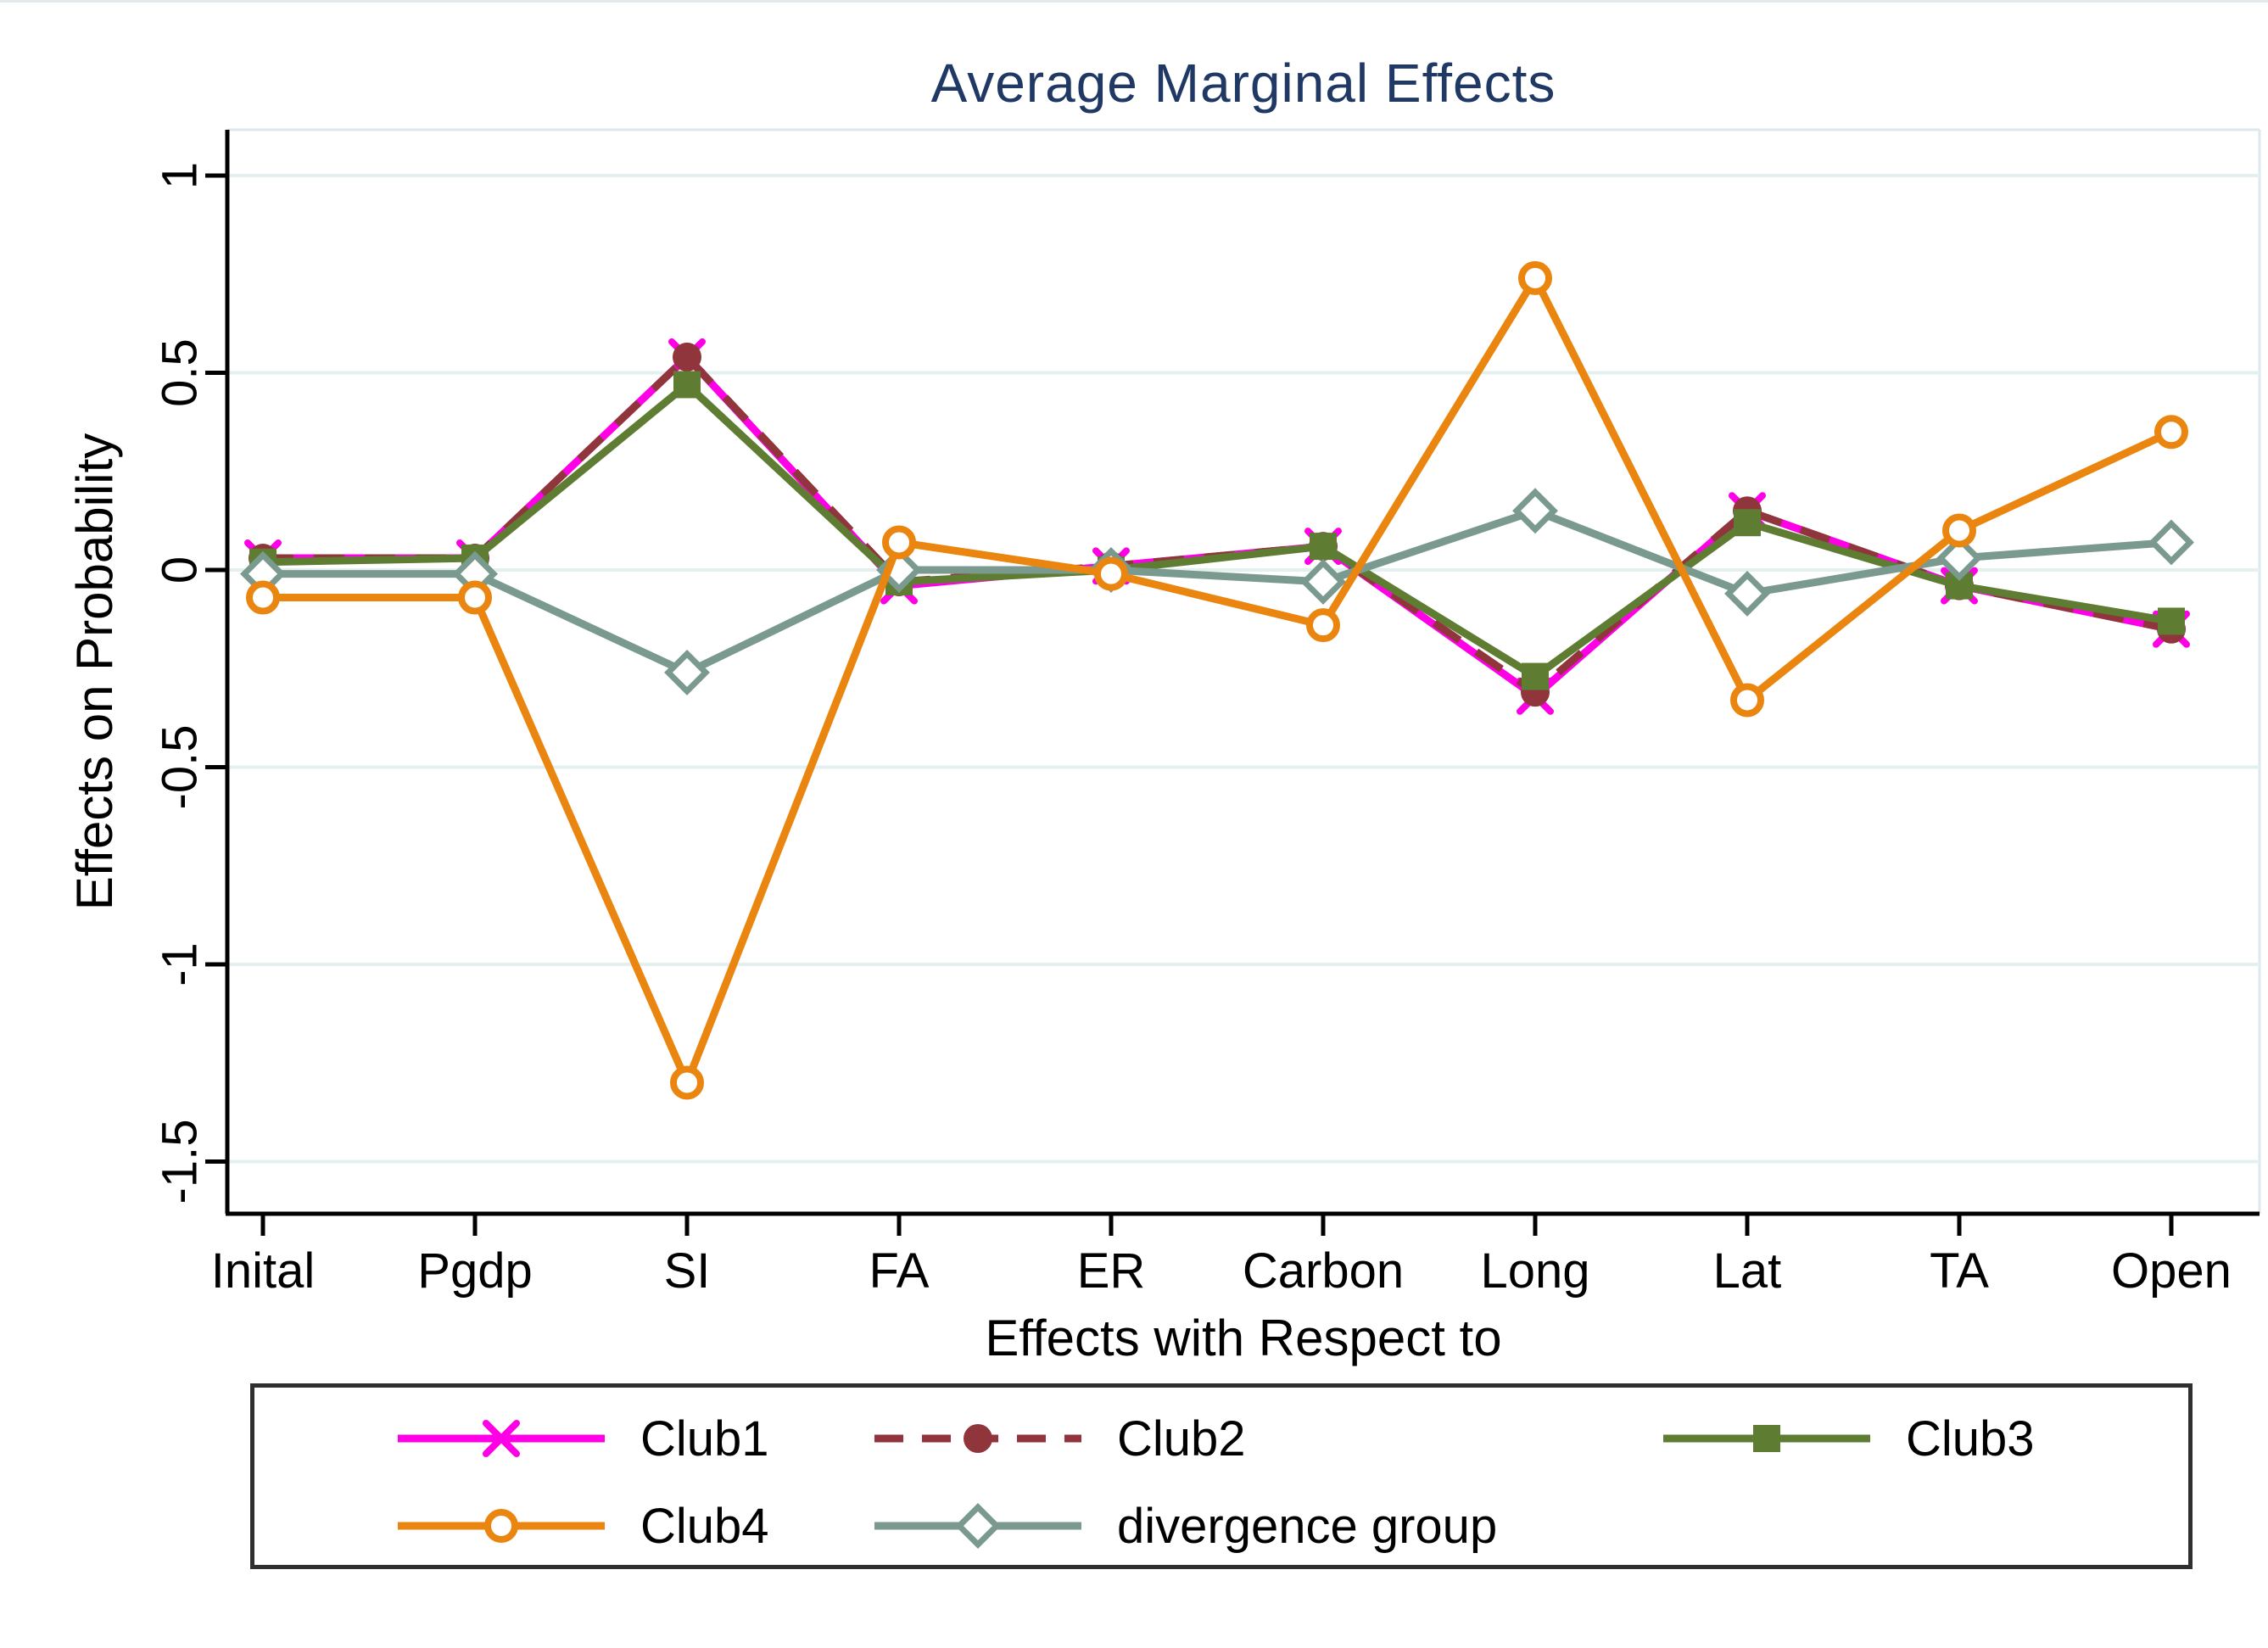 This screenshot has width=2268, height=1648. What do you see at coordinates (1221, 1476) in the screenshot?
I see `legend: Club1 Club2 Club3 Club4 divergence group` at bounding box center [1221, 1476].